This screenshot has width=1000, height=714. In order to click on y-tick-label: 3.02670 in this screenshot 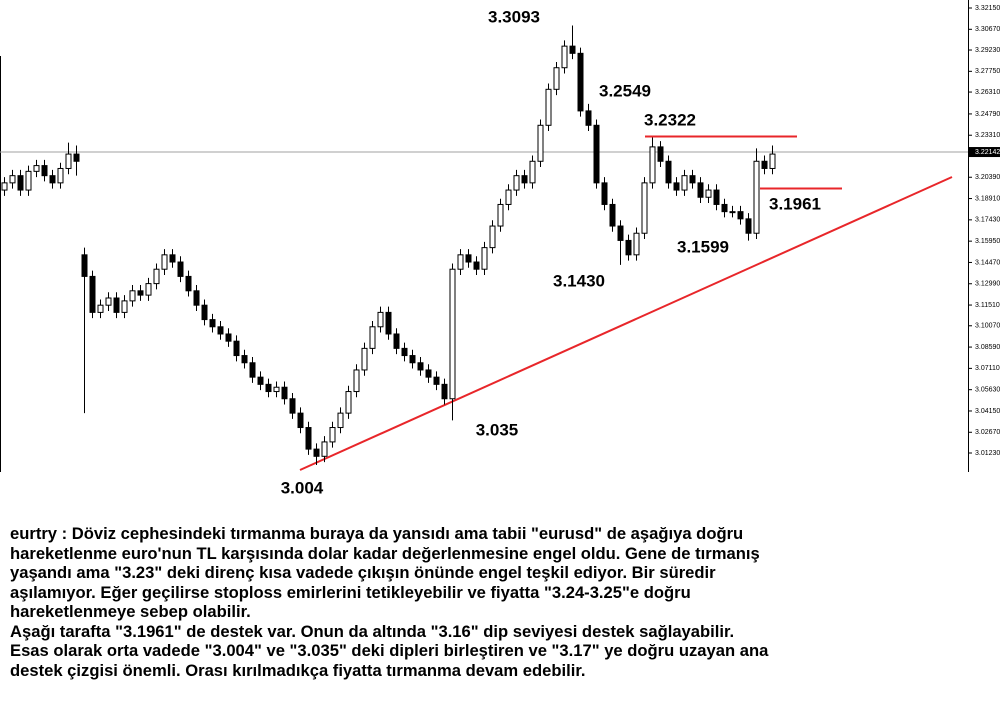, I will do `click(987, 432)`.